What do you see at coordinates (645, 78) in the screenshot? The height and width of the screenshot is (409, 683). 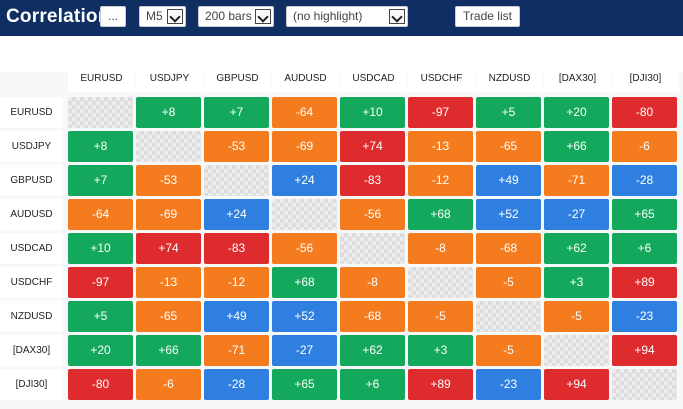 I see `column-header: [DJI30]` at bounding box center [645, 78].